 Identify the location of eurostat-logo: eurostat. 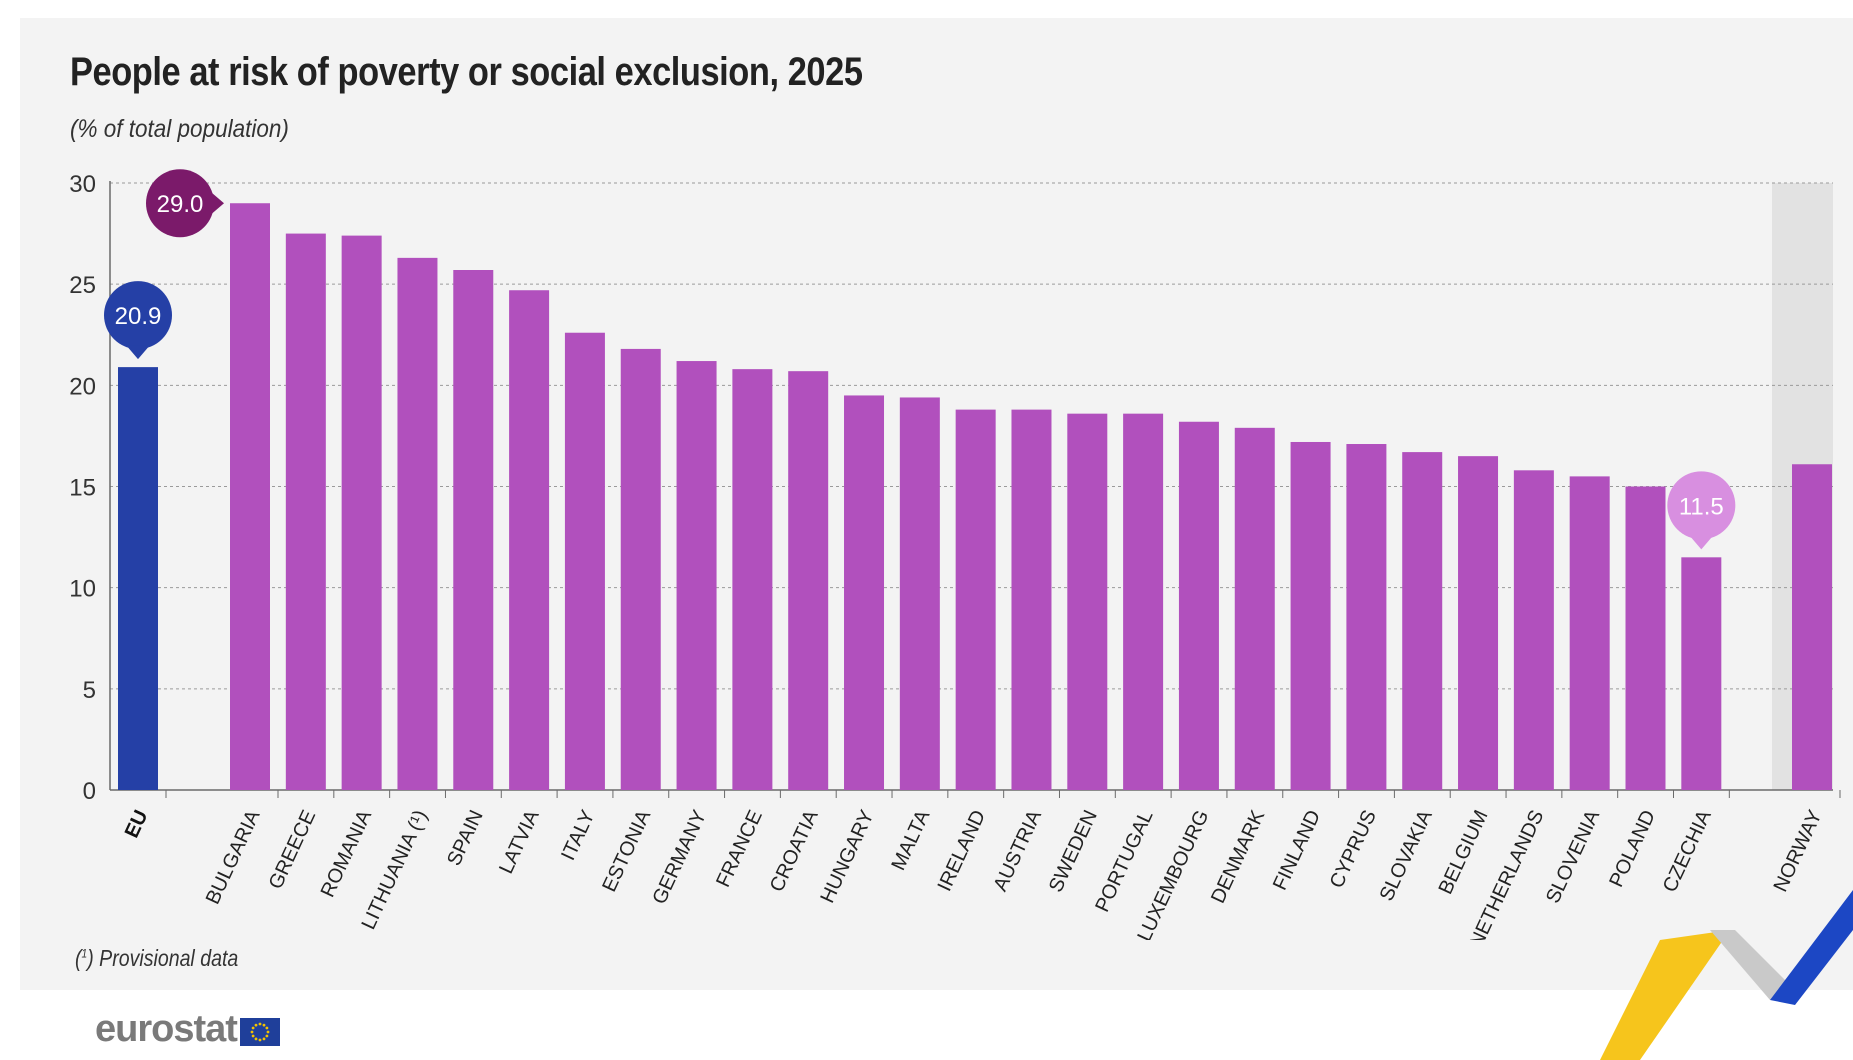
(187, 1029).